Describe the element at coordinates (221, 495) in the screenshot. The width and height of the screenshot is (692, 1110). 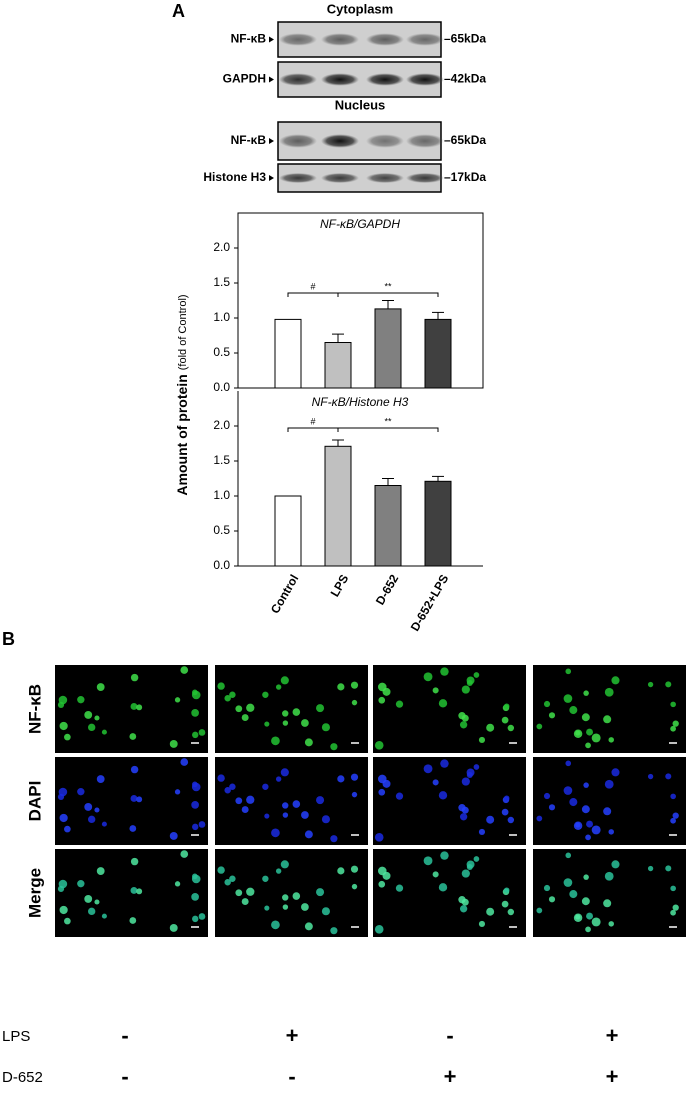
I see `y-tick-label: 1.0` at that location.